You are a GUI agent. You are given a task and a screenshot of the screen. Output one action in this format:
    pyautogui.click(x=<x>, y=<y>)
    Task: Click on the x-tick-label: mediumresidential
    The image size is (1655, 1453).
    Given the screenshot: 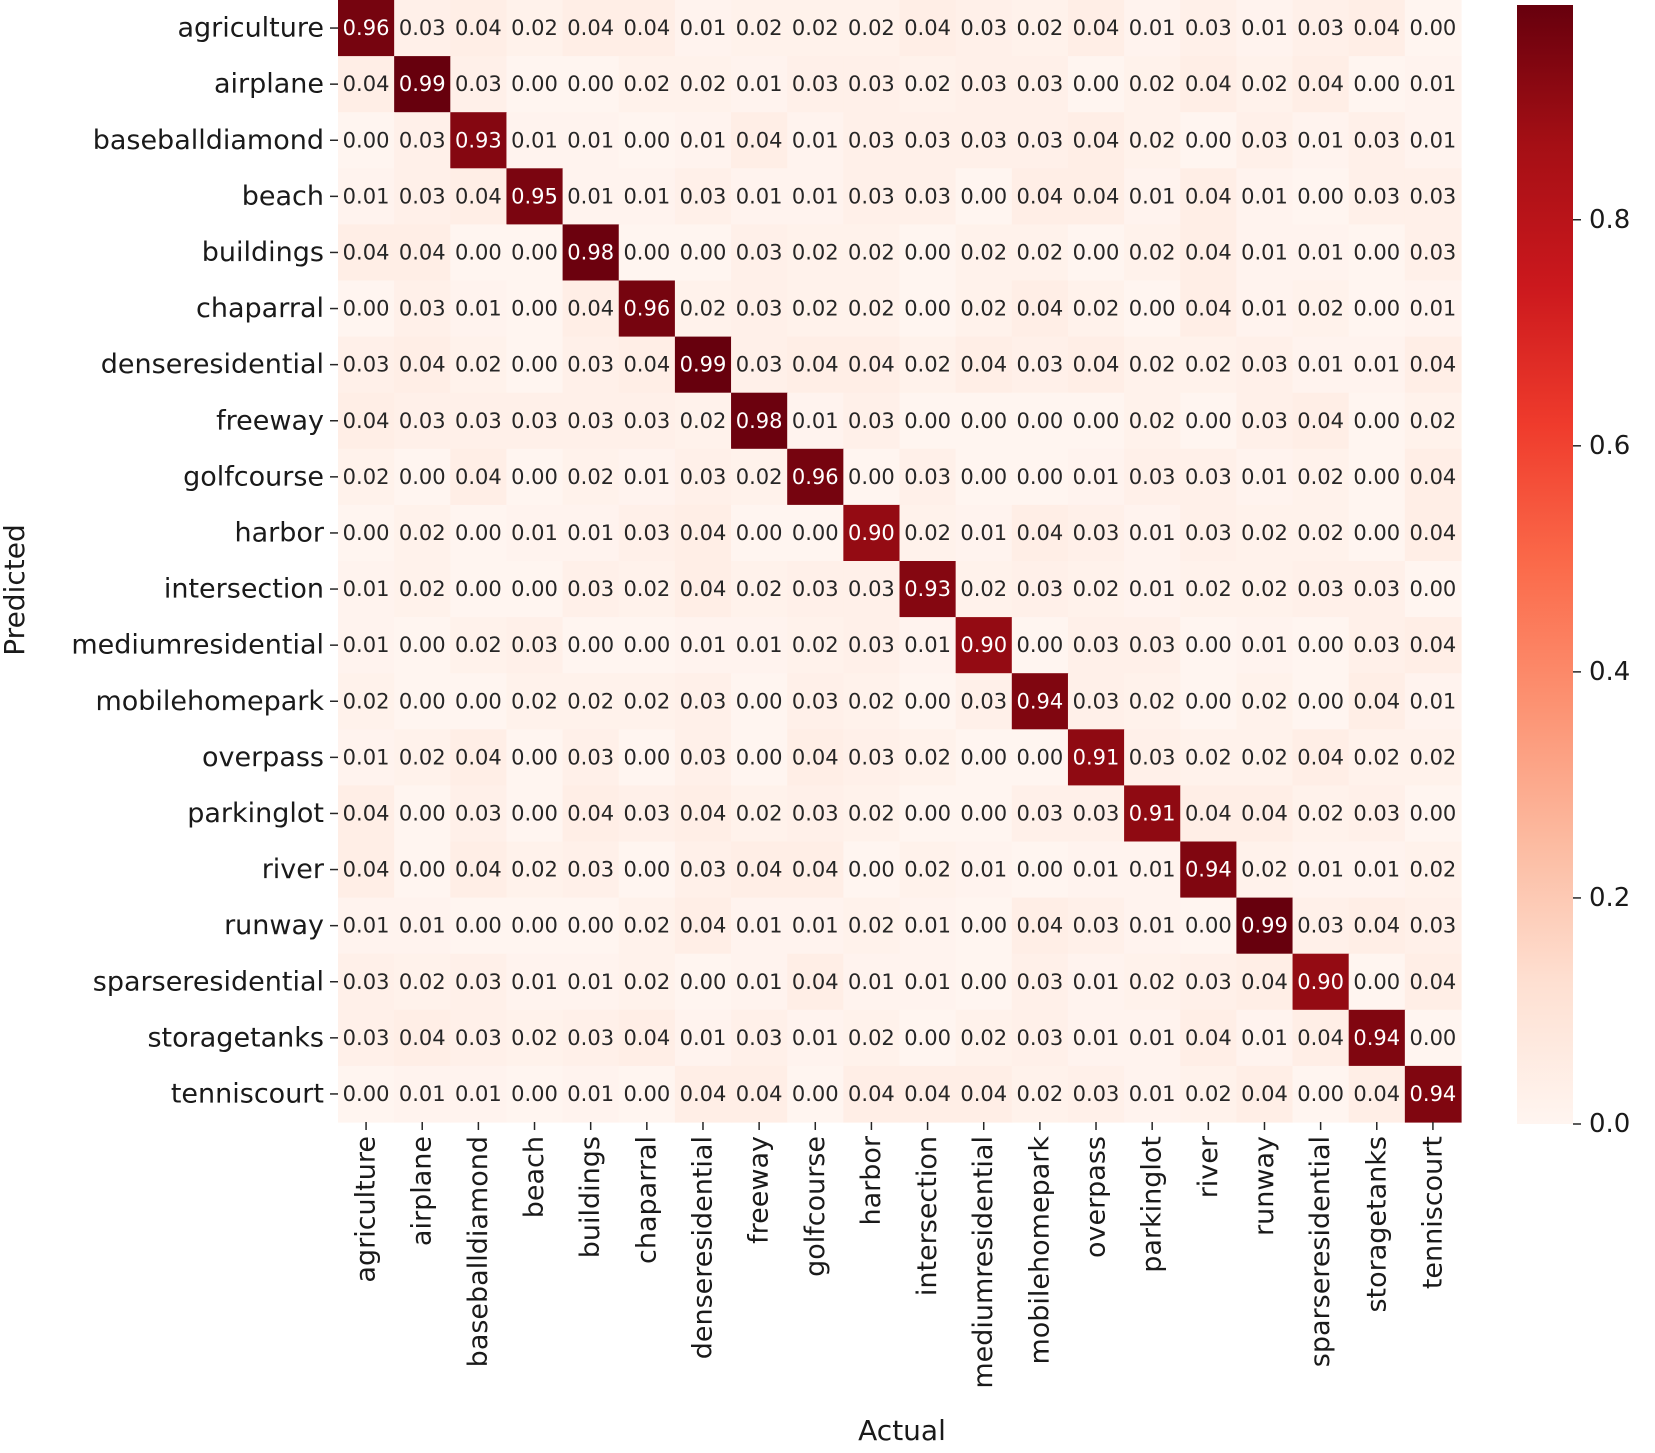 What is the action you would take?
    pyautogui.click(x=983, y=1262)
    